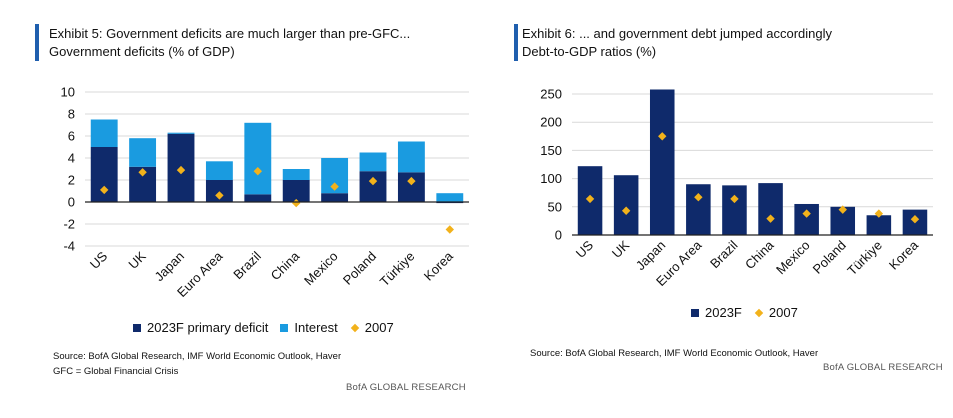  Describe the element at coordinates (551, 150) in the screenshot. I see `y-tick-label: 150` at that location.